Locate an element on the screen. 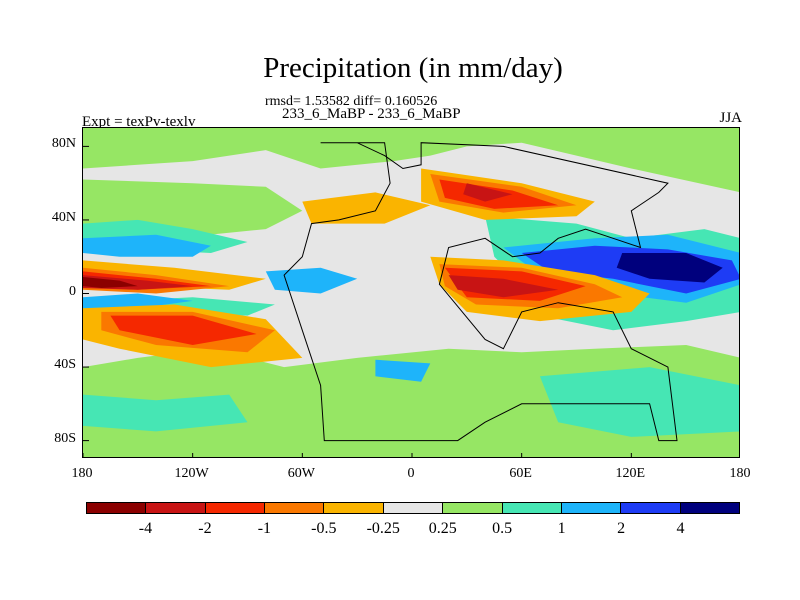 This screenshot has width=800, height=600. colorbar-label: -2 is located at coordinates (205, 528).